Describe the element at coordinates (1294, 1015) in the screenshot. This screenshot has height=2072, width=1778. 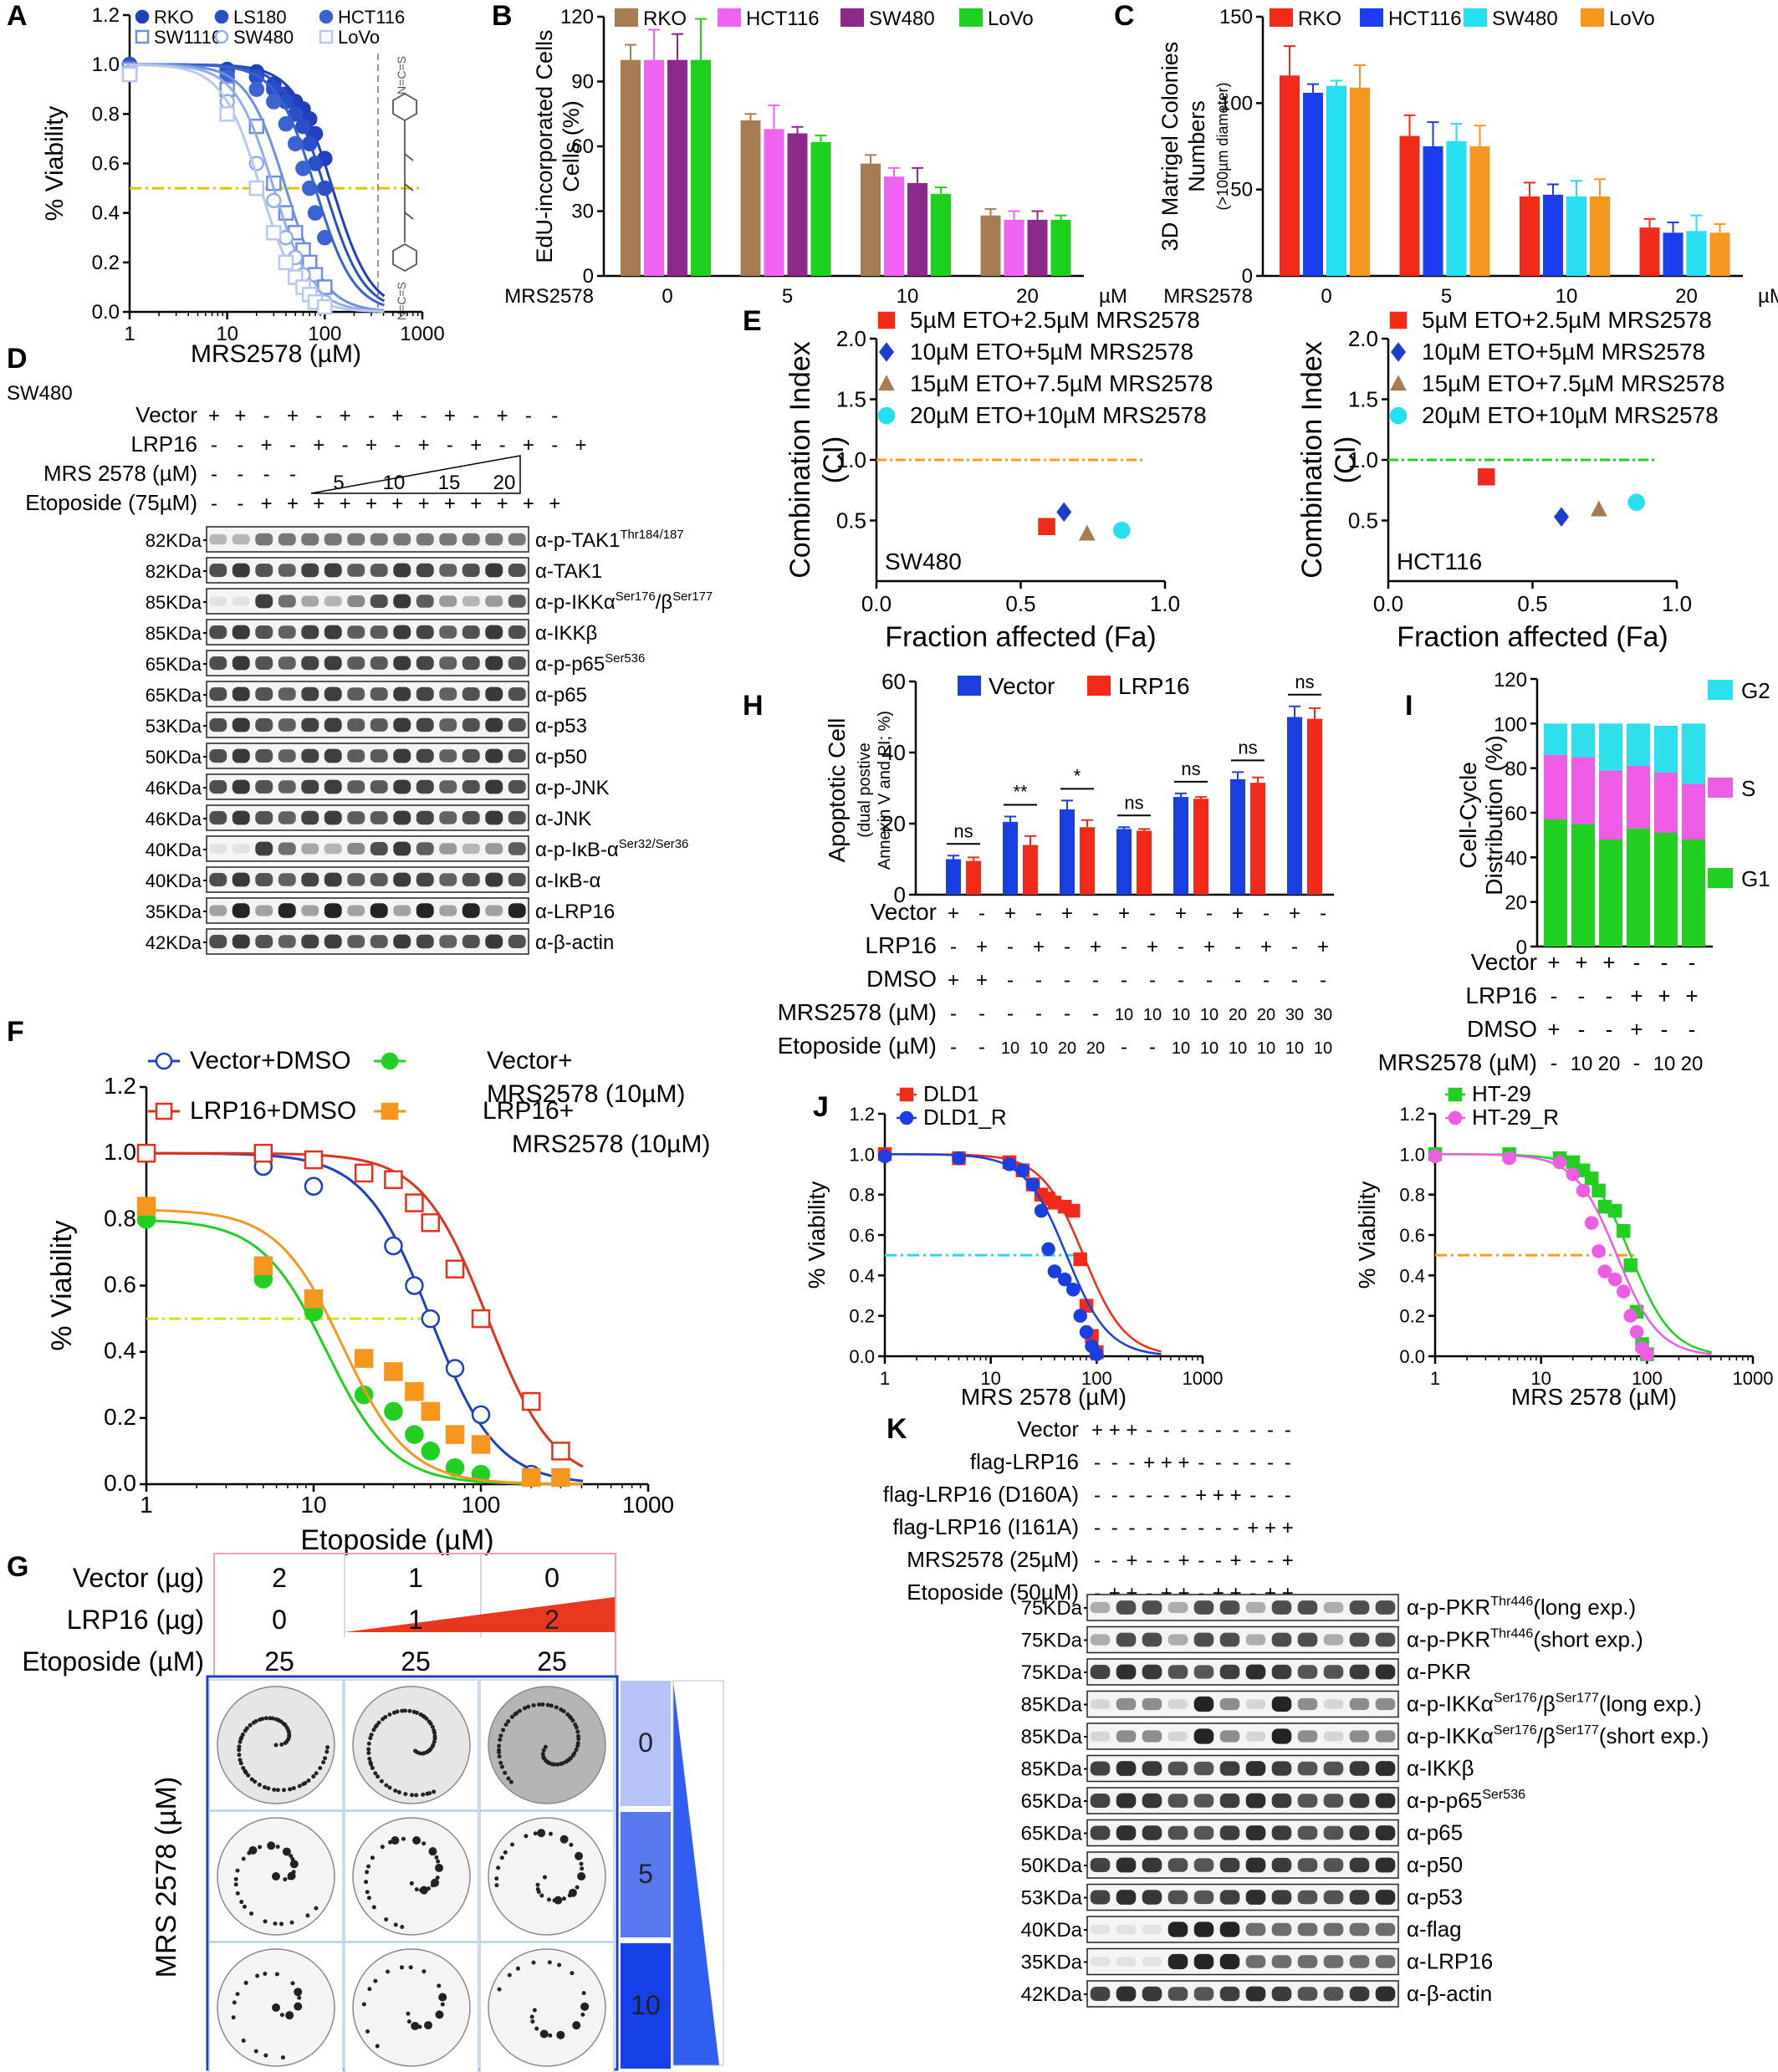
I see `condition-cell: 30` at that location.